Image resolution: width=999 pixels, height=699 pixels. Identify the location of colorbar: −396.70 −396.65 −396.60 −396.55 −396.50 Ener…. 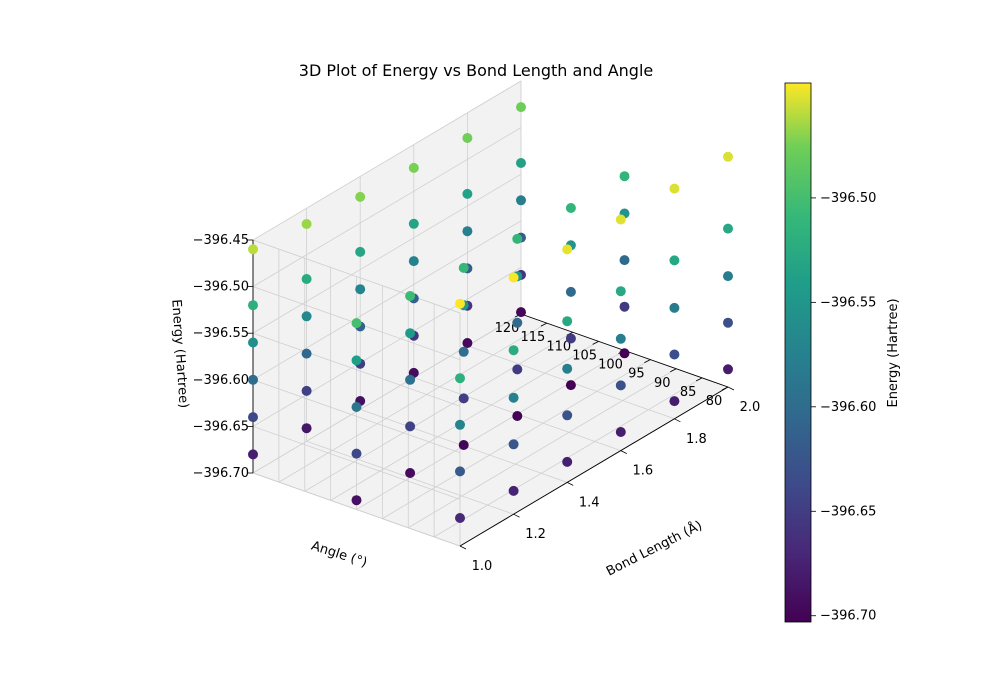
(842, 353).